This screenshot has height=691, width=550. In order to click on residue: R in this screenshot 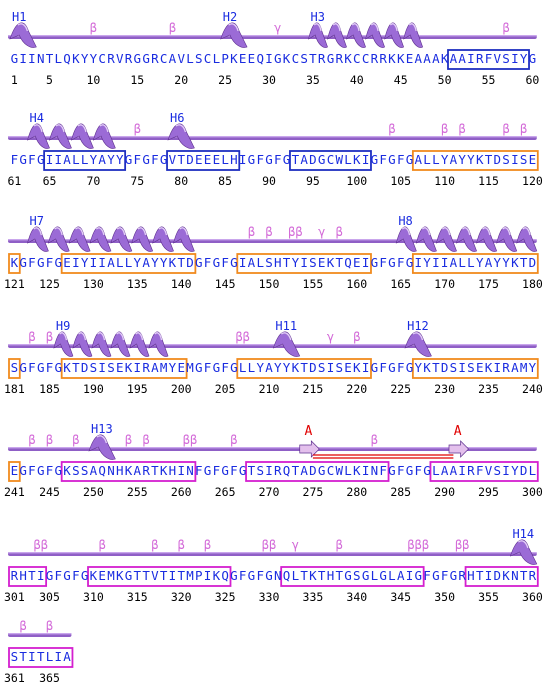, I will do `click(339, 58)`.